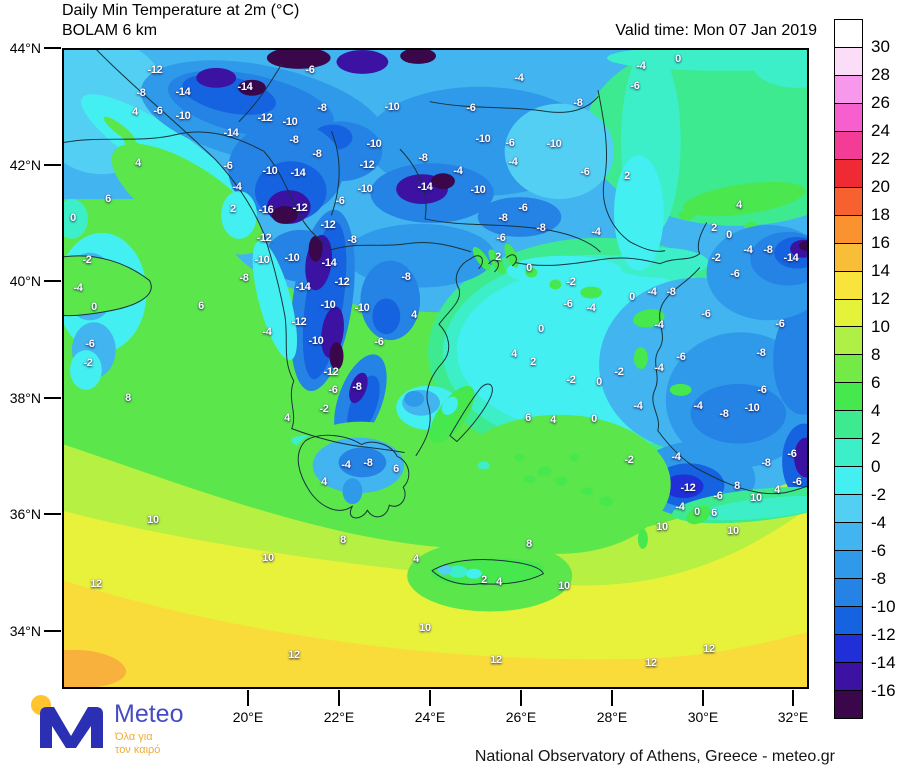 The height and width of the screenshot is (777, 900). What do you see at coordinates (880, 186) in the screenshot?
I see `colorbar-tick-label: 20` at bounding box center [880, 186].